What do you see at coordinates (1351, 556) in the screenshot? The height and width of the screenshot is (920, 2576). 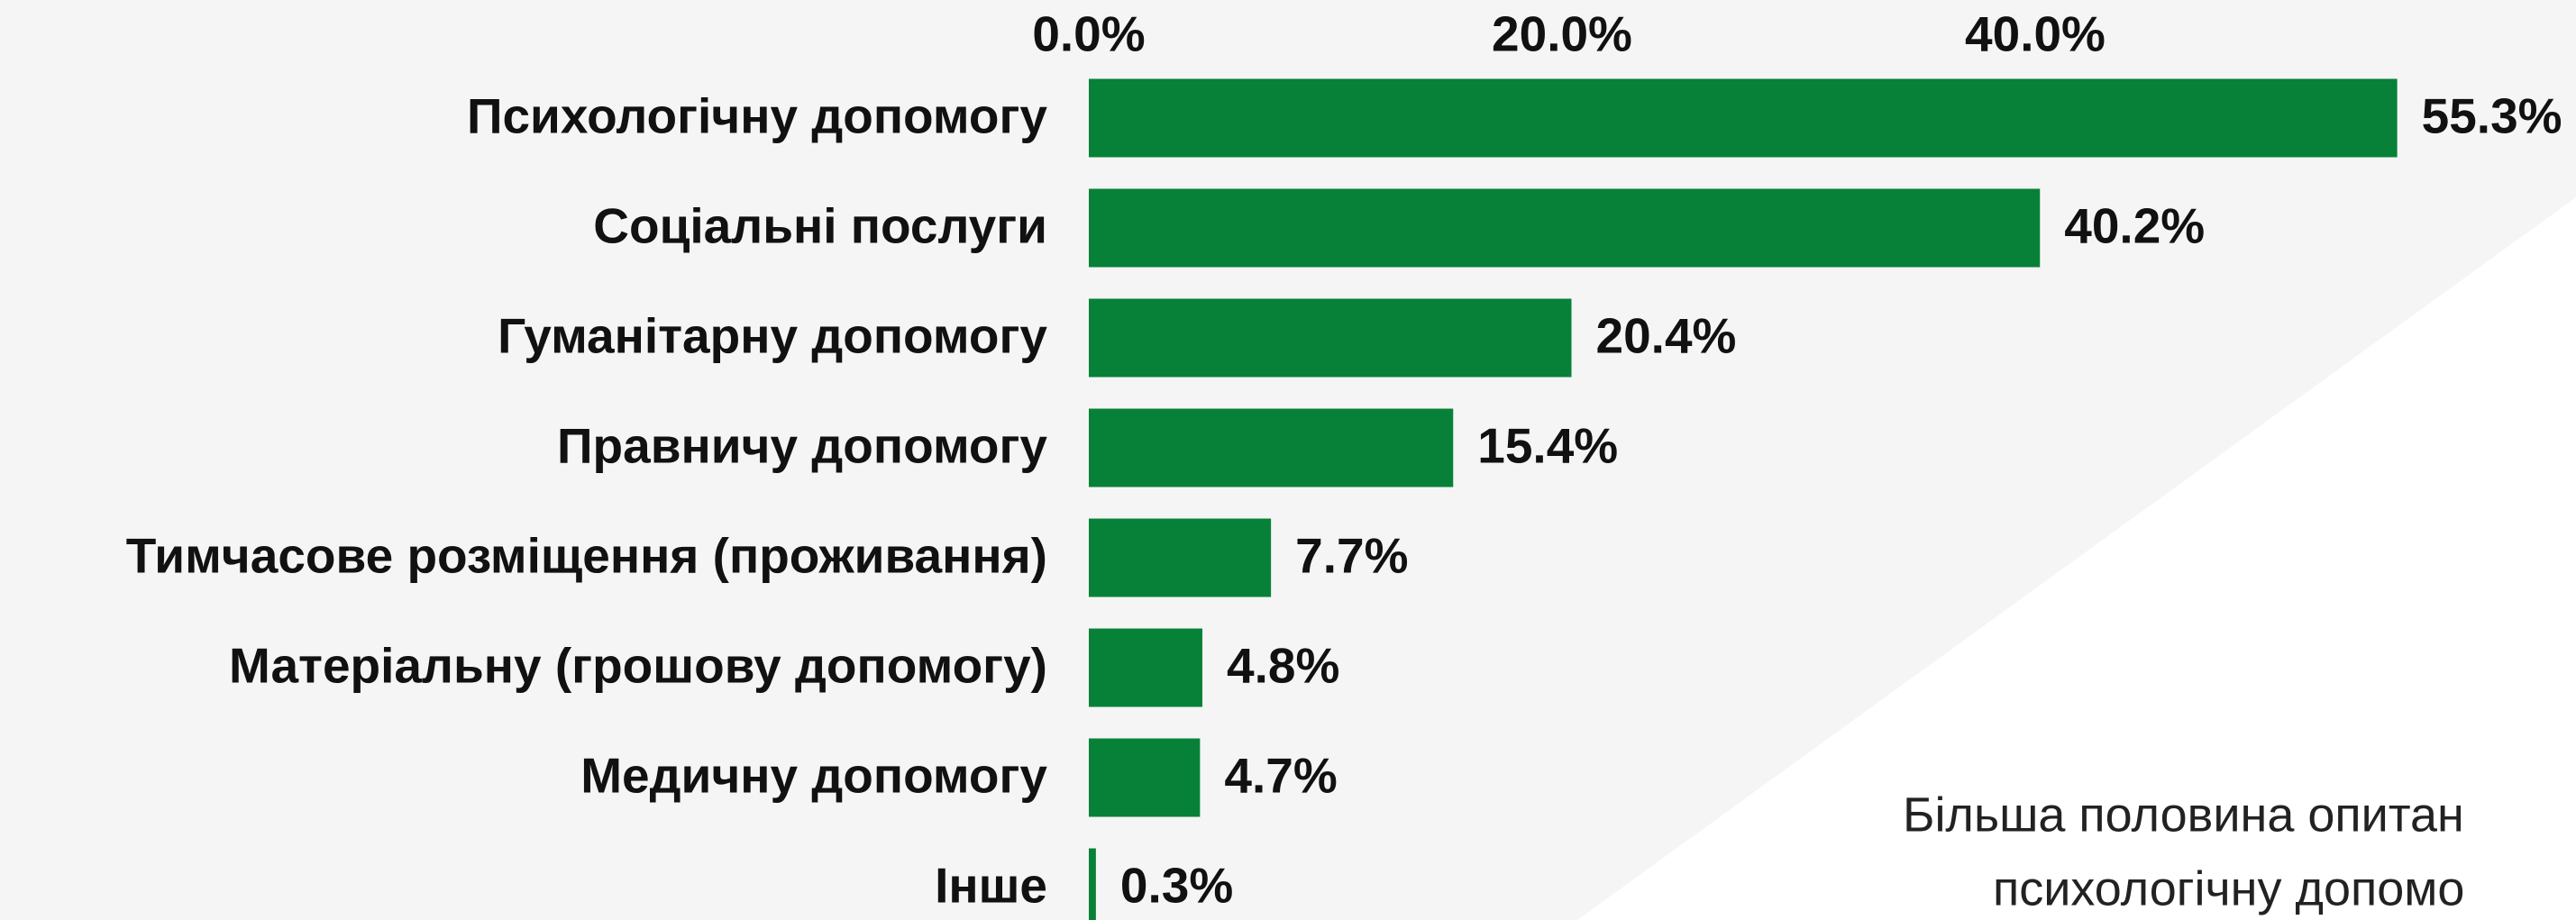 I see `value-label: 7.7%` at bounding box center [1351, 556].